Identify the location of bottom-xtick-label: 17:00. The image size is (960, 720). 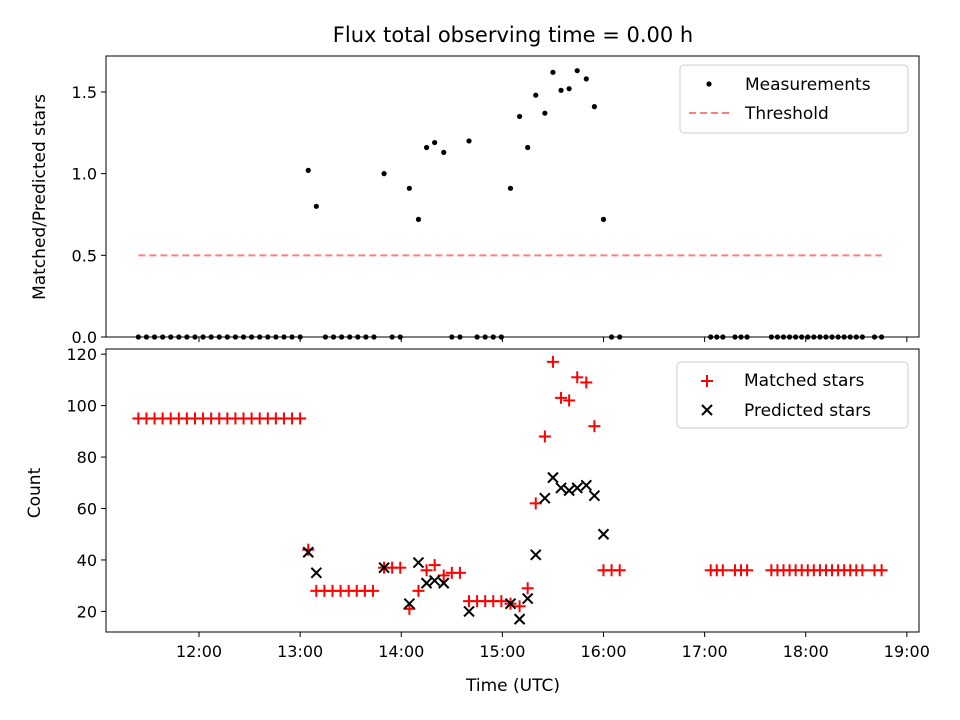
(705, 651).